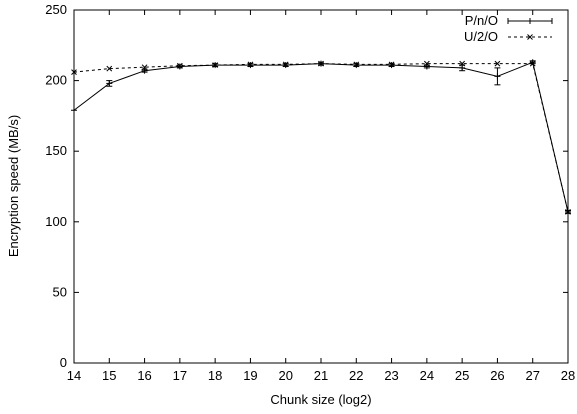 Image resolution: width=577 pixels, height=414 pixels. I want to click on y-tick-label: 200, so click(56, 80).